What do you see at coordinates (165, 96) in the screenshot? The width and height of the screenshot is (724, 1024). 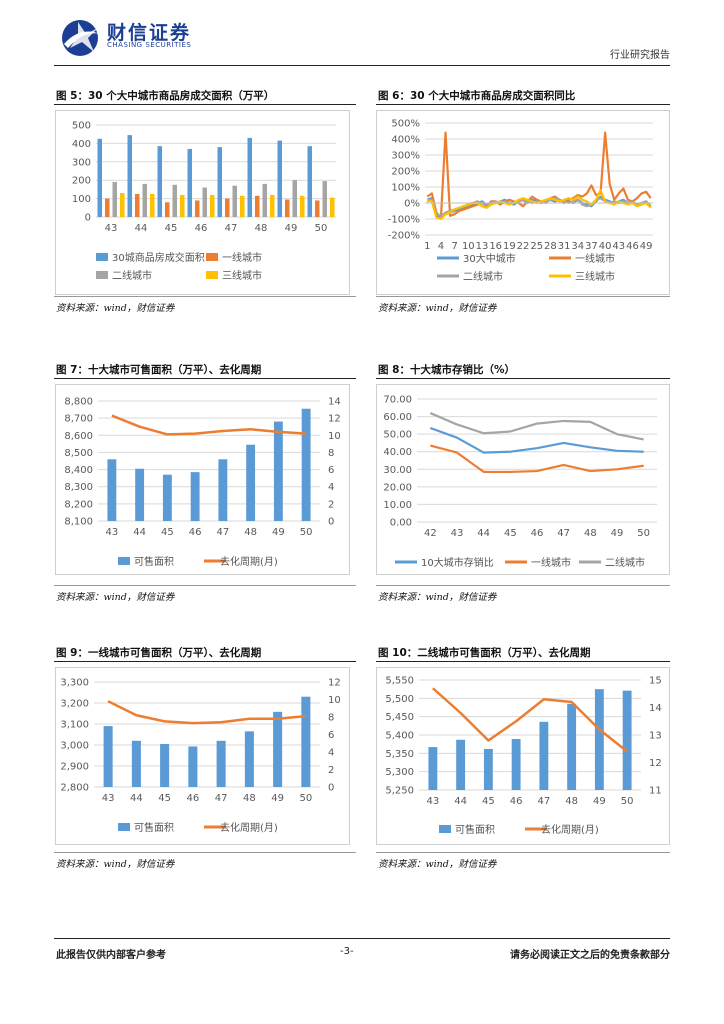 I see `figure-5-title: 图 5：30 个大中城市商品房成交面积（万平）` at bounding box center [165, 96].